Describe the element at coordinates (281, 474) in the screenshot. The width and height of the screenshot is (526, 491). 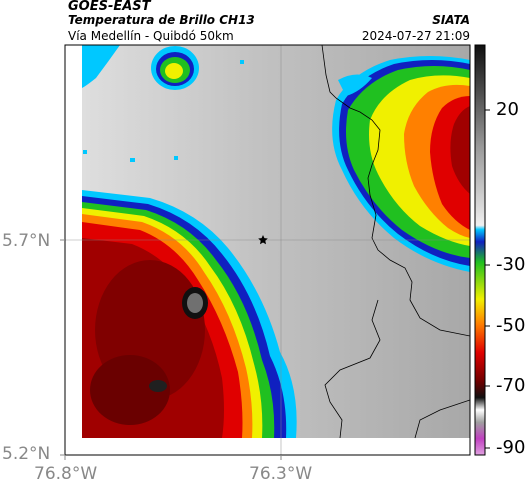
I see `lon-label-2: 76.3°W` at that location.